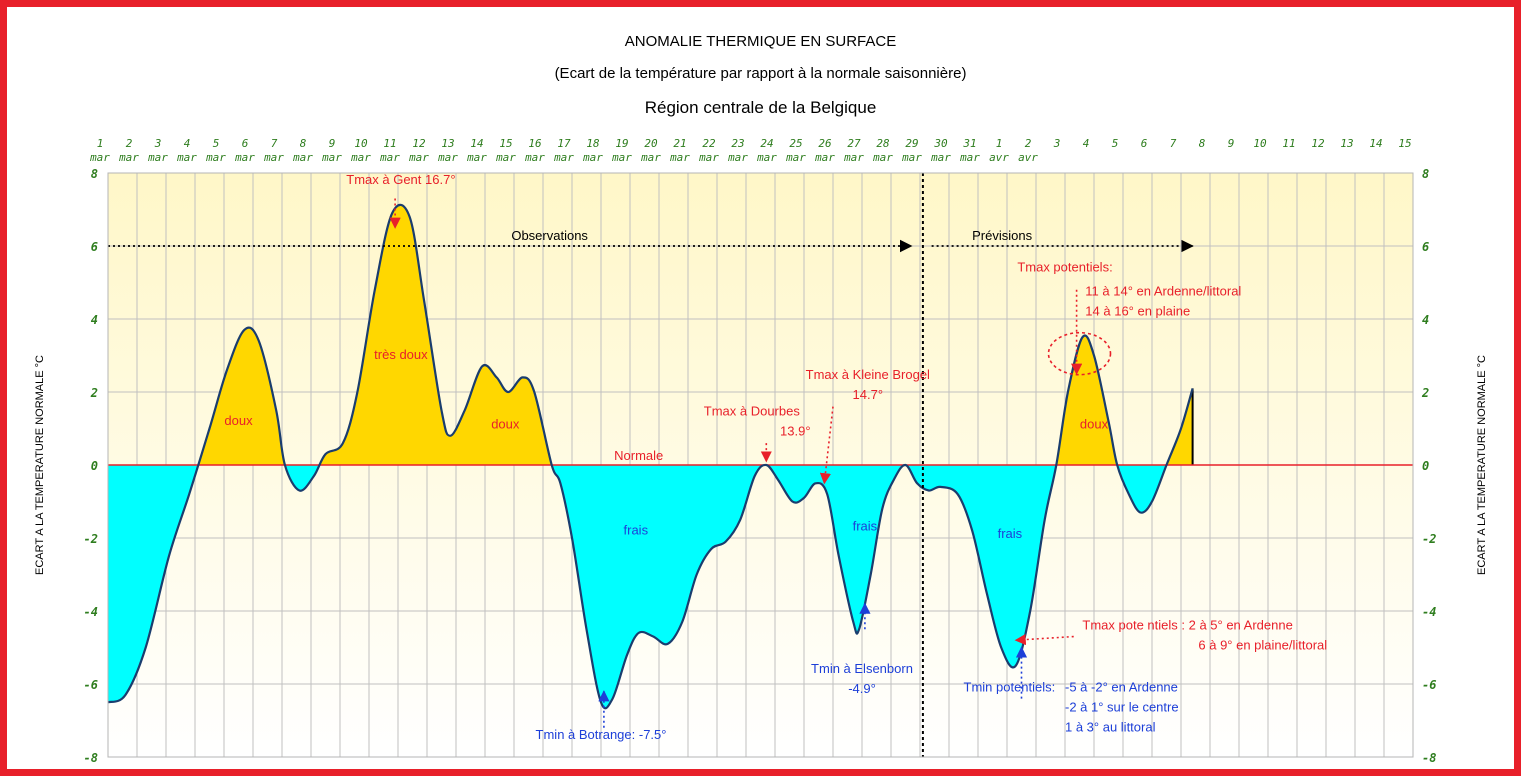  I want to click on annotation-text: -2 à 1° sur le centre, so click(1122, 706).